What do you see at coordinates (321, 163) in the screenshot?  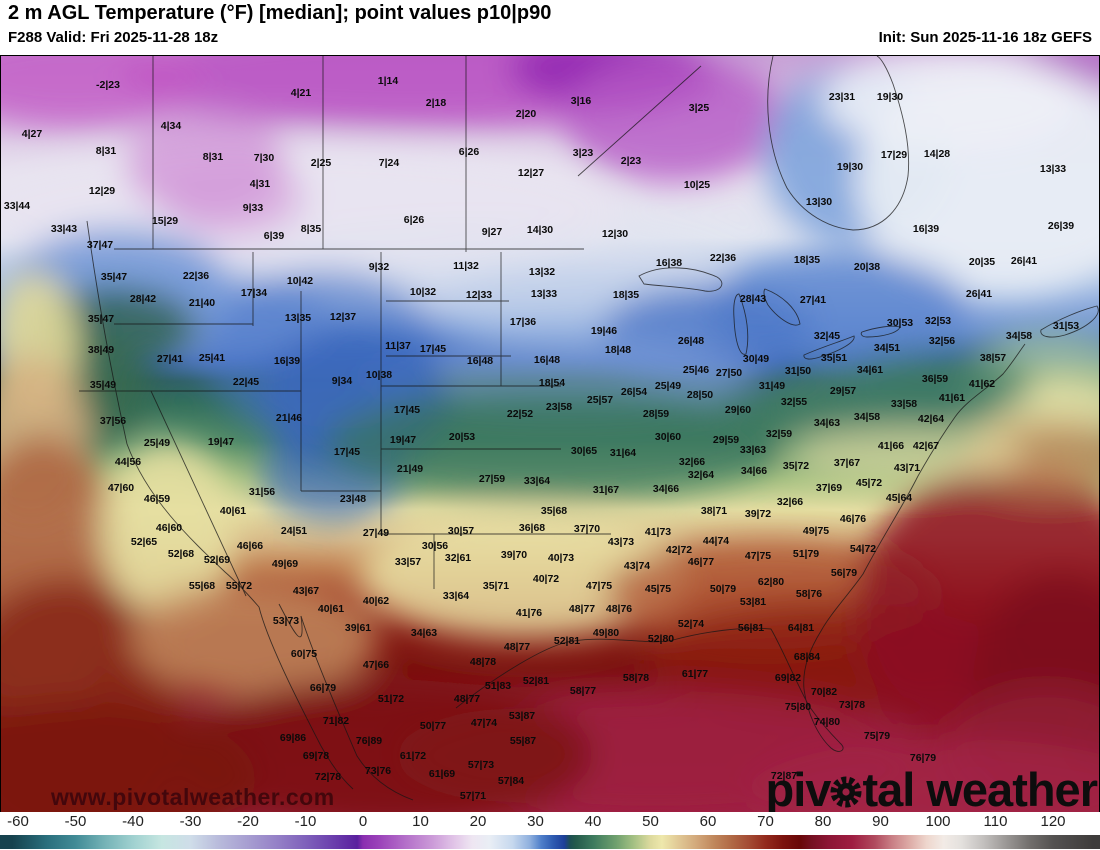 I see `point-value: 2|25` at bounding box center [321, 163].